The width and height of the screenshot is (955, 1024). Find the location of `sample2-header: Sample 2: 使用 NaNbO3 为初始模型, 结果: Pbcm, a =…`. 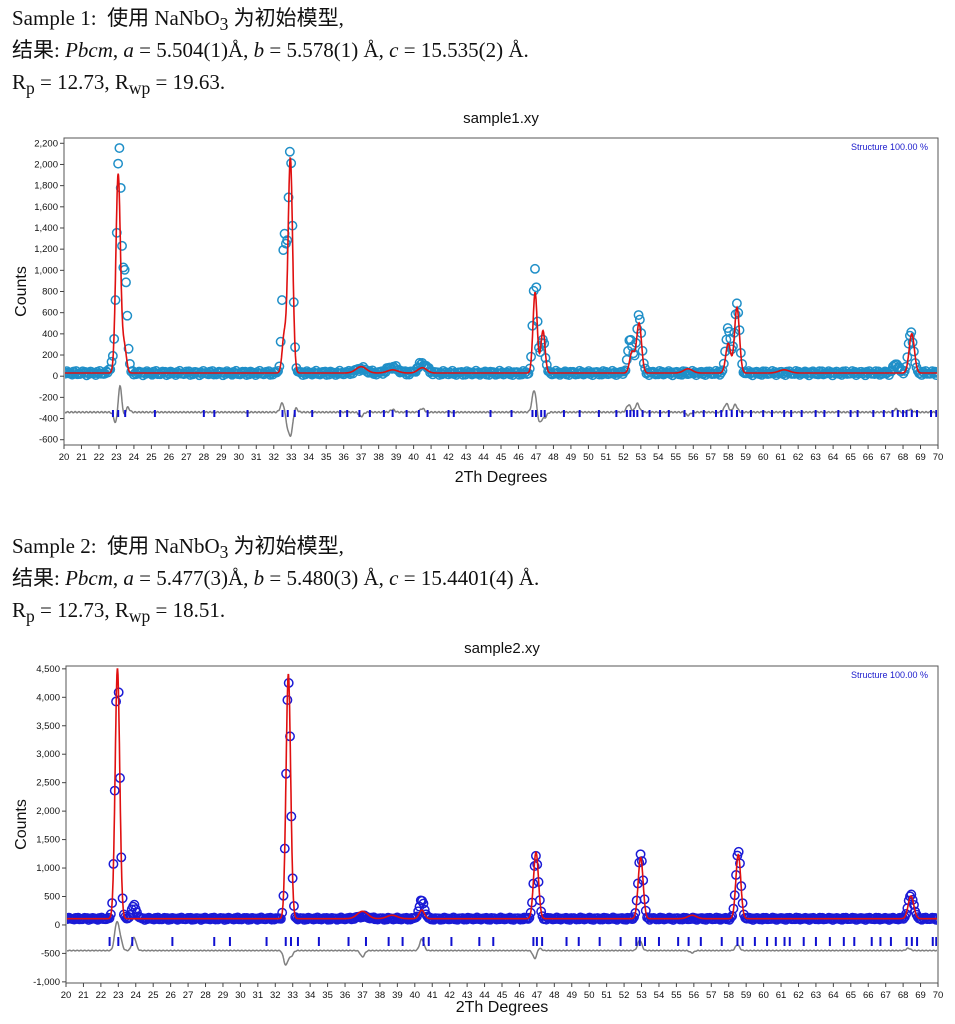

sample2-header: Sample 2: 使用 NaNbO3 为初始模型, 结果: Pbcm, a =… is located at coordinates (275, 578).